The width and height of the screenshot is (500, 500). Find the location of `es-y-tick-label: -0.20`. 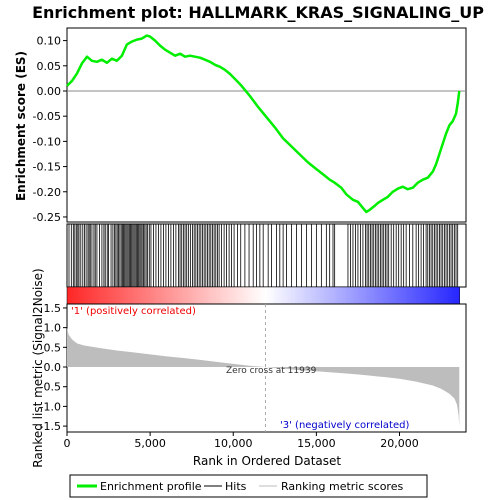

es-y-tick-label: -0.20 is located at coordinates (47, 192).